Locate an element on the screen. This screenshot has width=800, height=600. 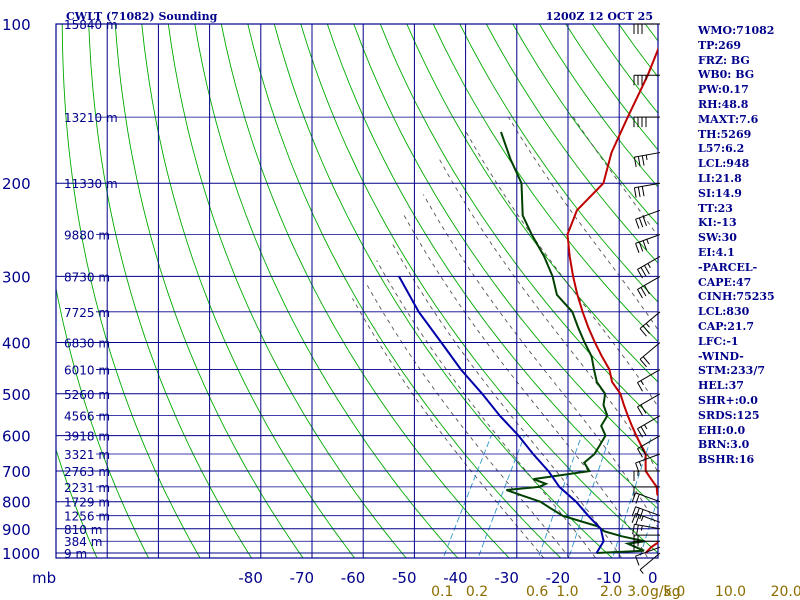
height-label: 2763 m is located at coordinates (87, 472).